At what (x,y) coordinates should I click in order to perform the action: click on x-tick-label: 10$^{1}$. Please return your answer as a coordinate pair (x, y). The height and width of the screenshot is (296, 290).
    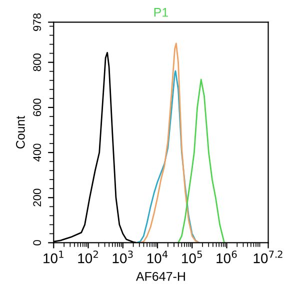
    Looking at the image, I should click on (54, 257).